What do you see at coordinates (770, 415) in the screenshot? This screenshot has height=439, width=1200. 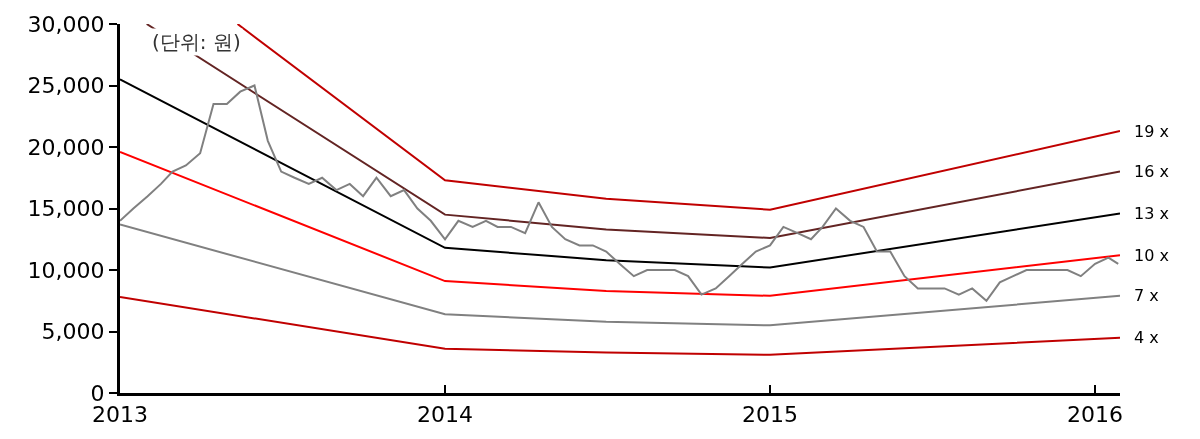 I see `x-tick-label: 2015` at bounding box center [770, 415].